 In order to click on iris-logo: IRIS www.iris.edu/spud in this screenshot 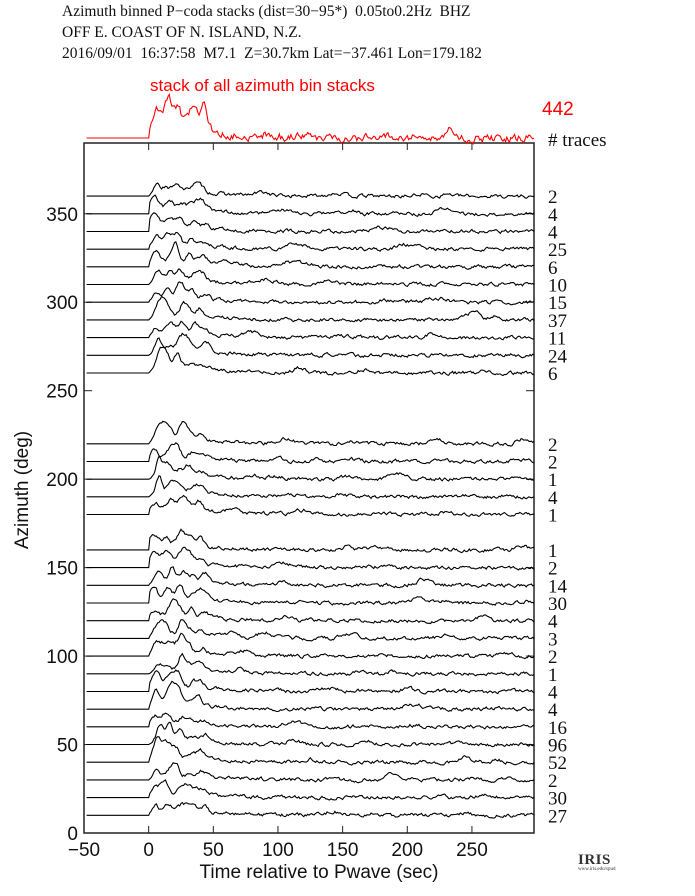, I will do `click(596, 862)`.